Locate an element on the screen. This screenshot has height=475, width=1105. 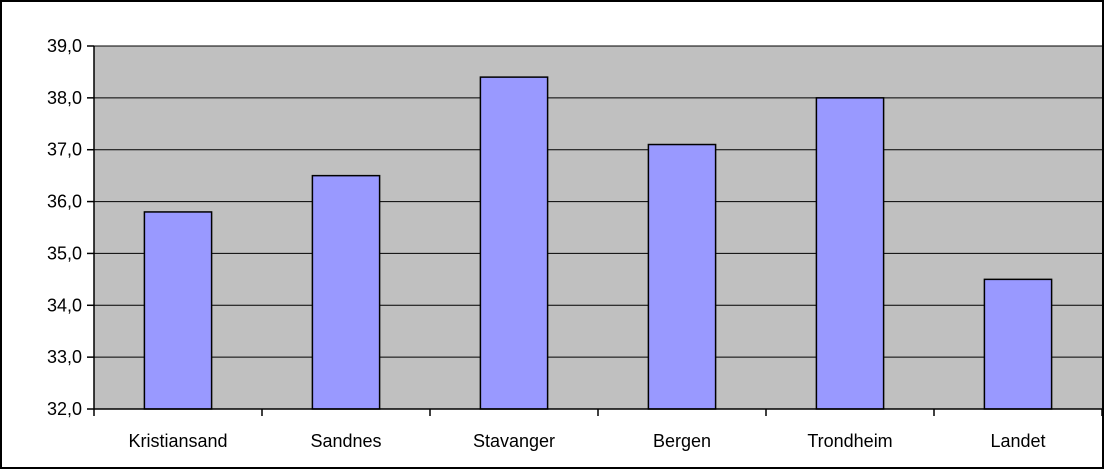
x-tick-label: Bergen is located at coordinates (682, 441).